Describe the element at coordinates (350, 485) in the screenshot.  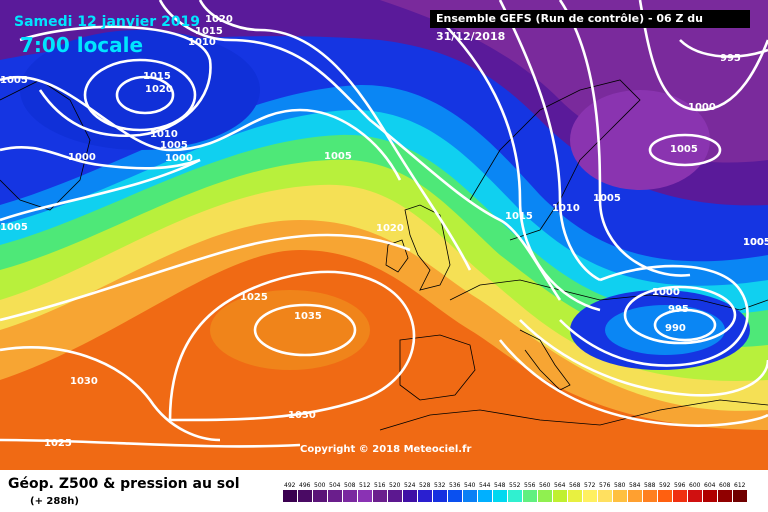
I see `legend-value: 508` at that location.